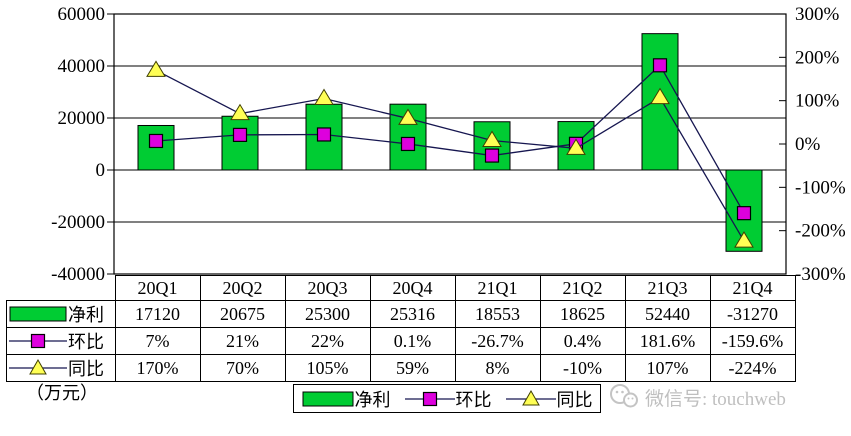  Describe the element at coordinates (492, 155) in the screenshot. I see `huanbi-marker-21Q1` at that location.